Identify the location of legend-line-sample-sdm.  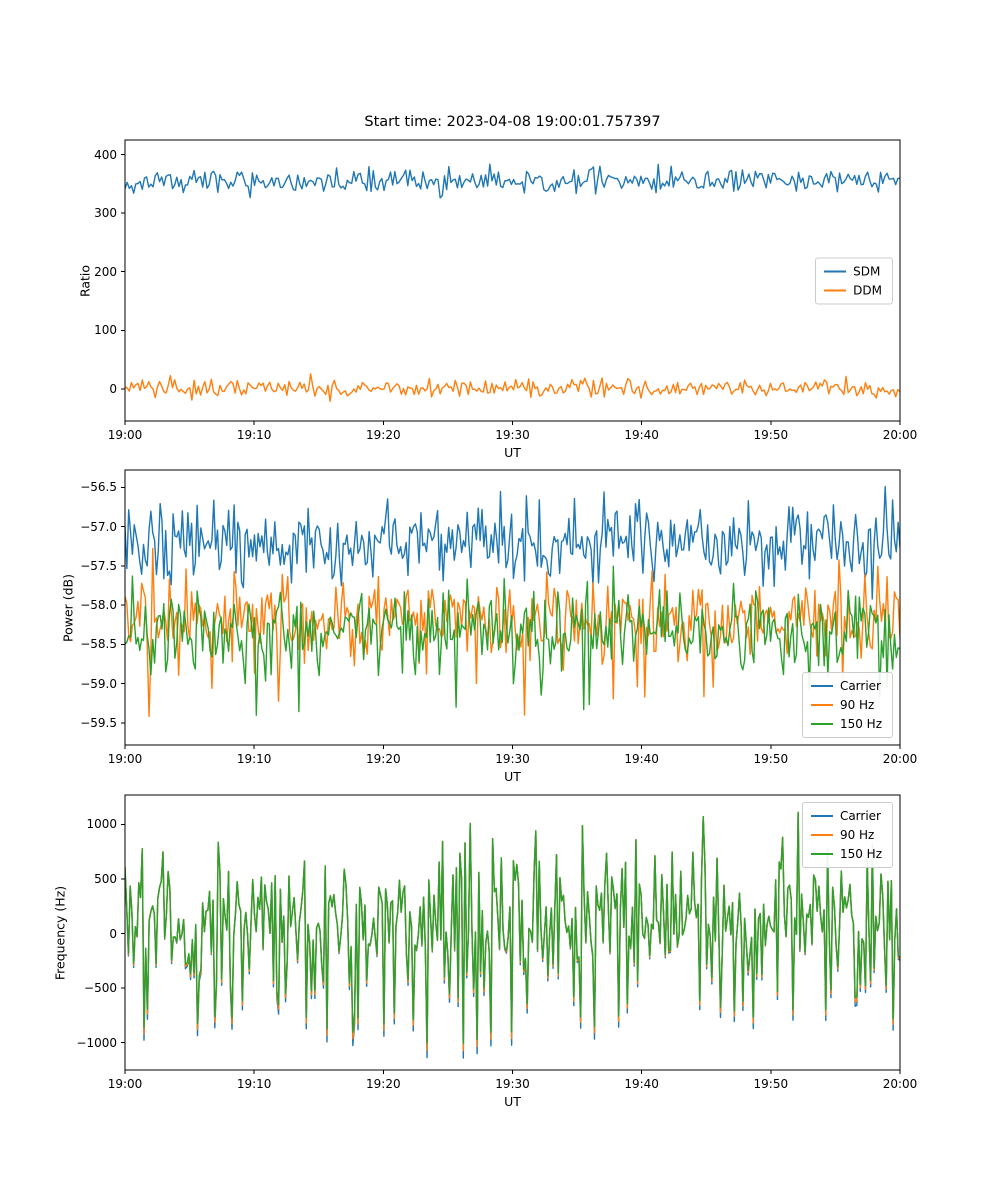
(835, 271).